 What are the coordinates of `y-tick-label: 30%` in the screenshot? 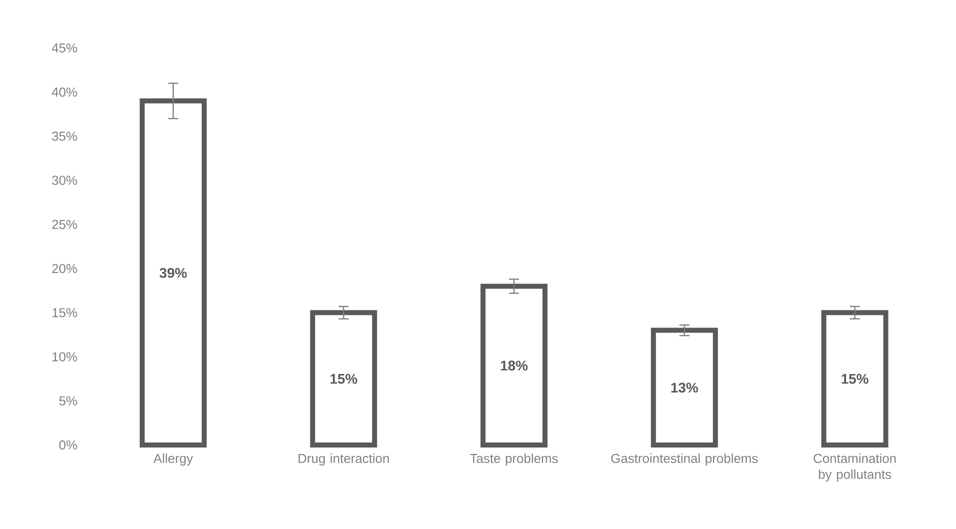 It's located at (65, 180).